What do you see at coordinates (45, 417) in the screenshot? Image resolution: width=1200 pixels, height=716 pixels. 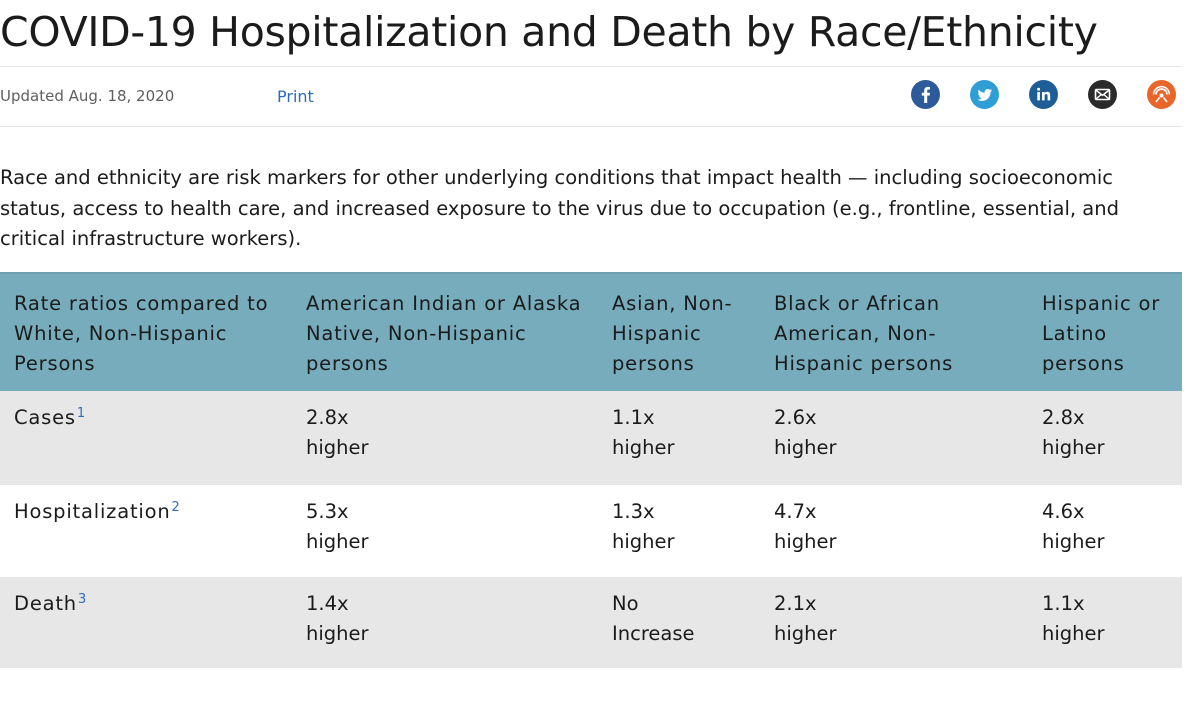 I see `row-label-text: Cases` at bounding box center [45, 417].